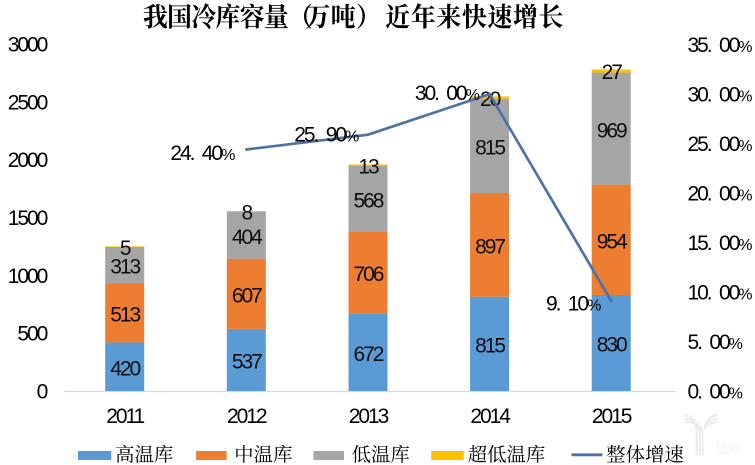 This screenshot has width=755, height=465. What do you see at coordinates (28, 276) in the screenshot?
I see `svg-text: 1000` at bounding box center [28, 276].